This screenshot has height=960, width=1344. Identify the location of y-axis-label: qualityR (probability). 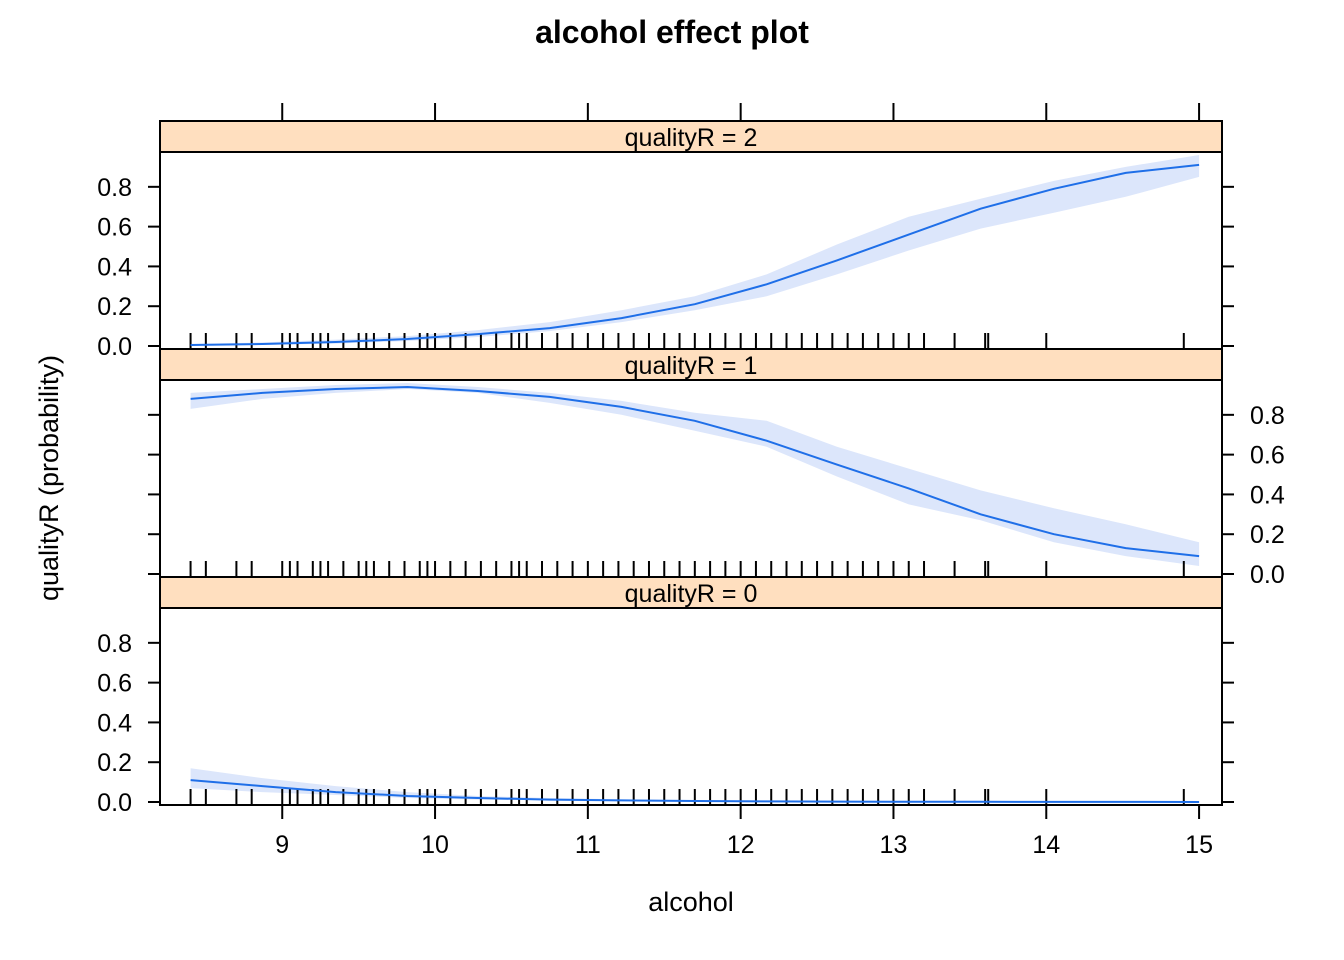
(49, 478).